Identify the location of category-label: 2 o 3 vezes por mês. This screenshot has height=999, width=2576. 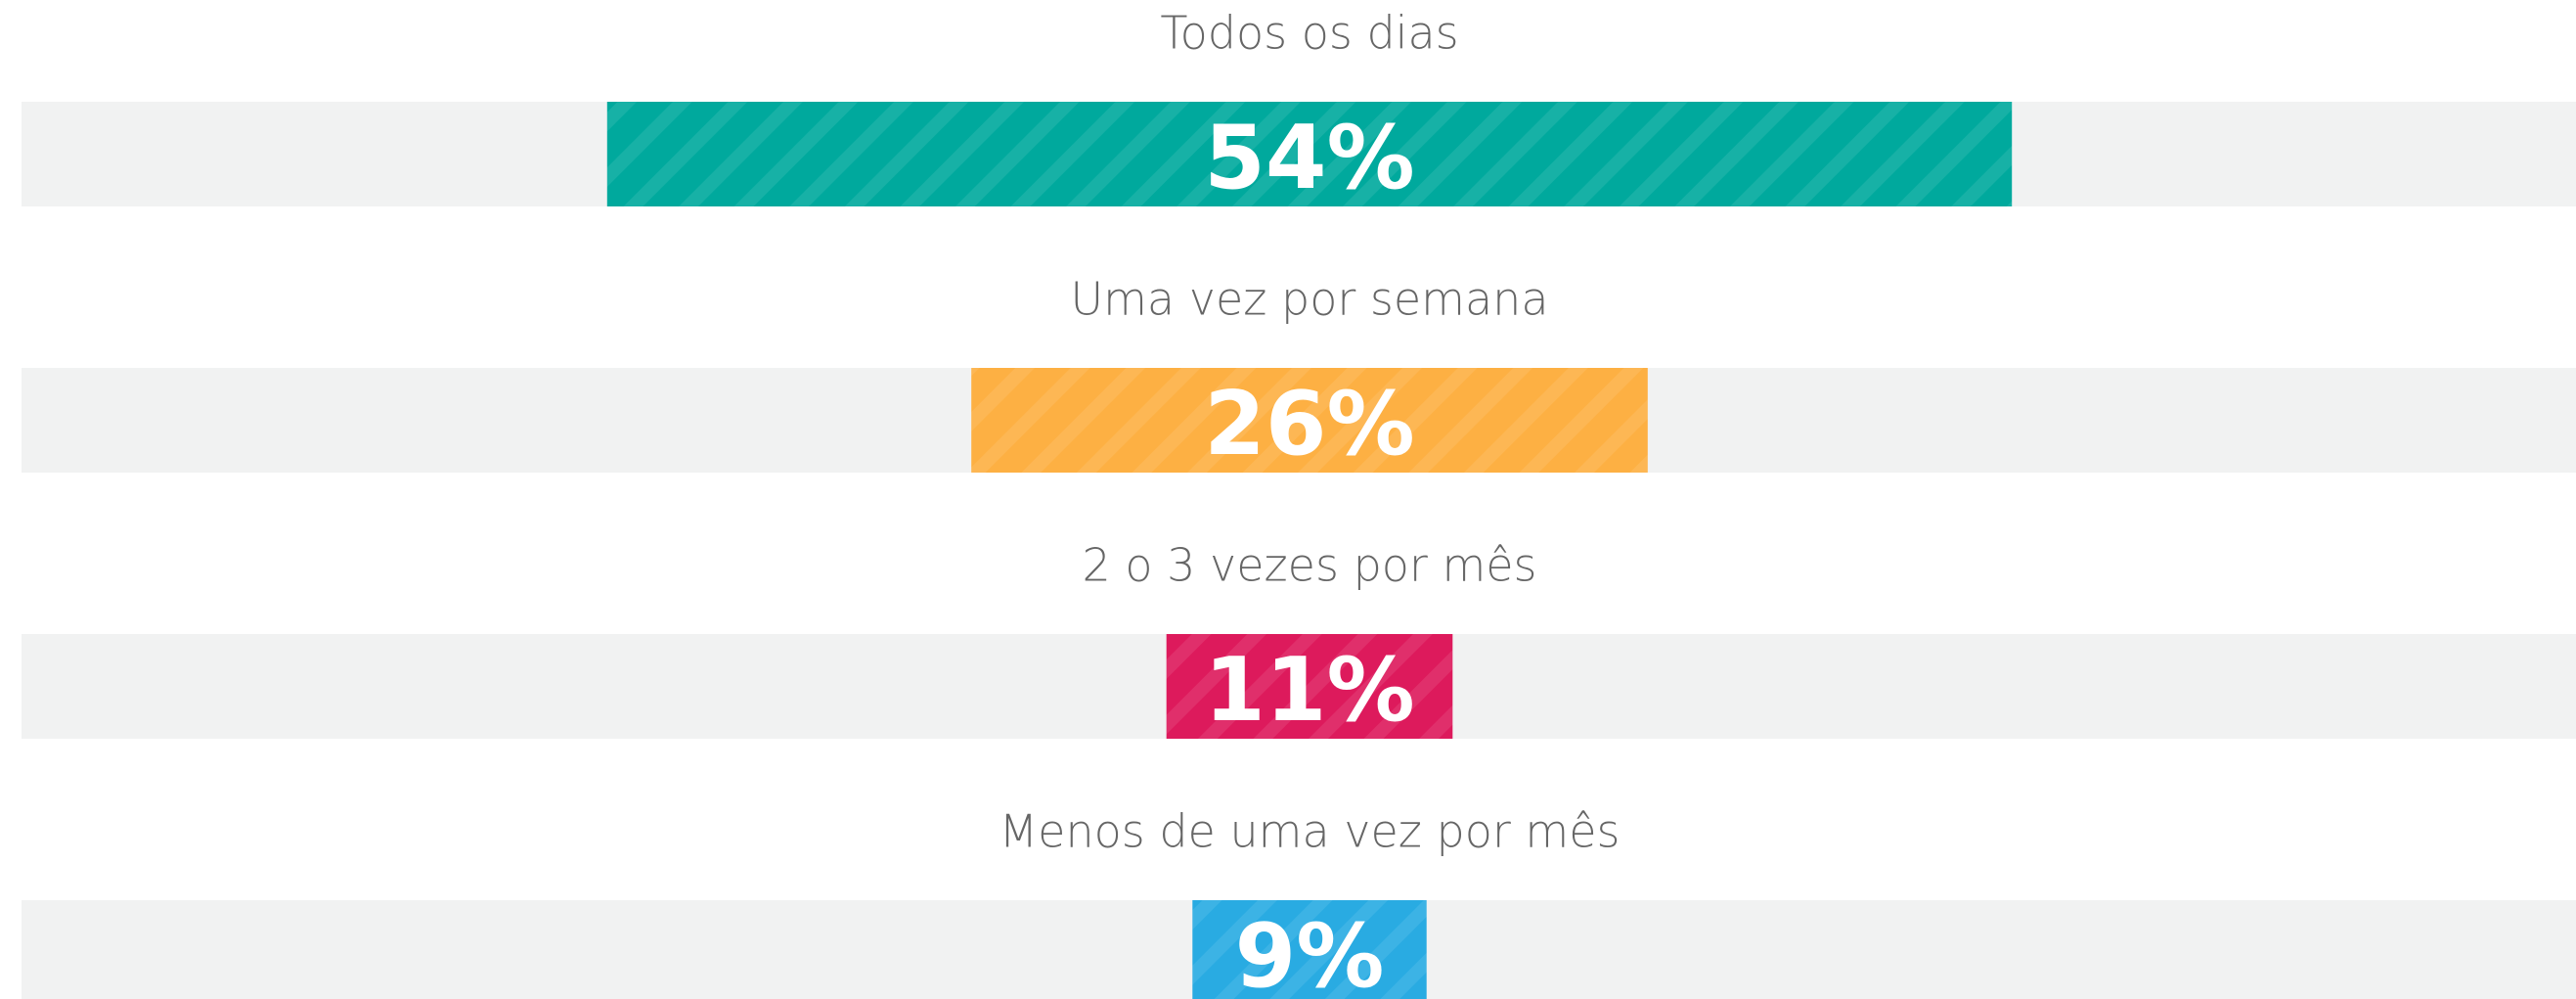
(1309, 565).